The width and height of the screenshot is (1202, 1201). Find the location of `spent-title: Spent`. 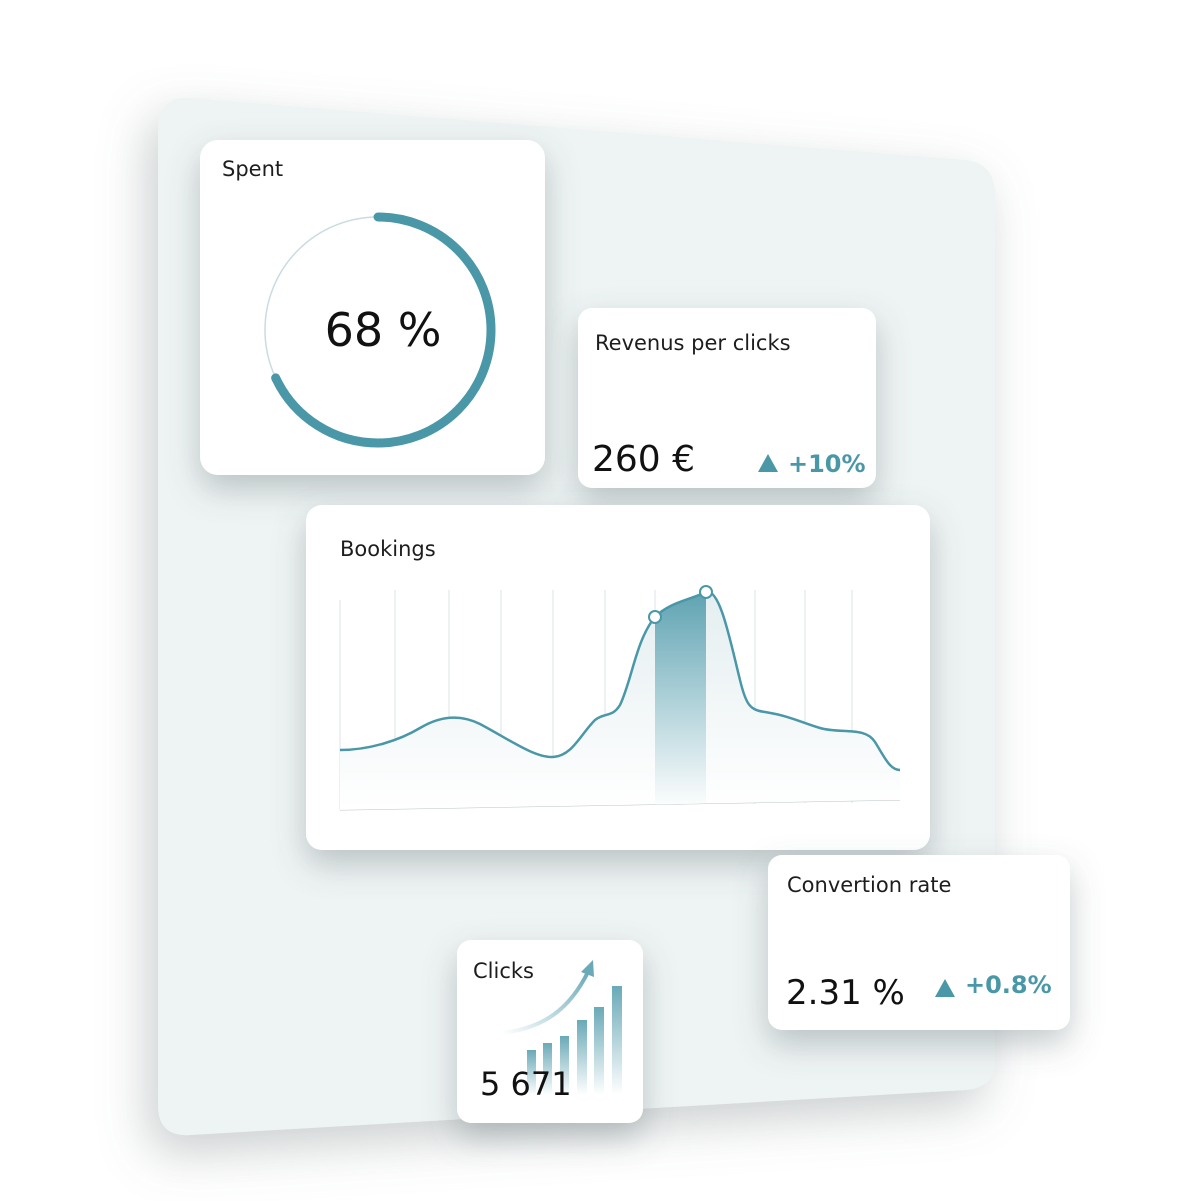

spent-title: Spent is located at coordinates (252, 169).